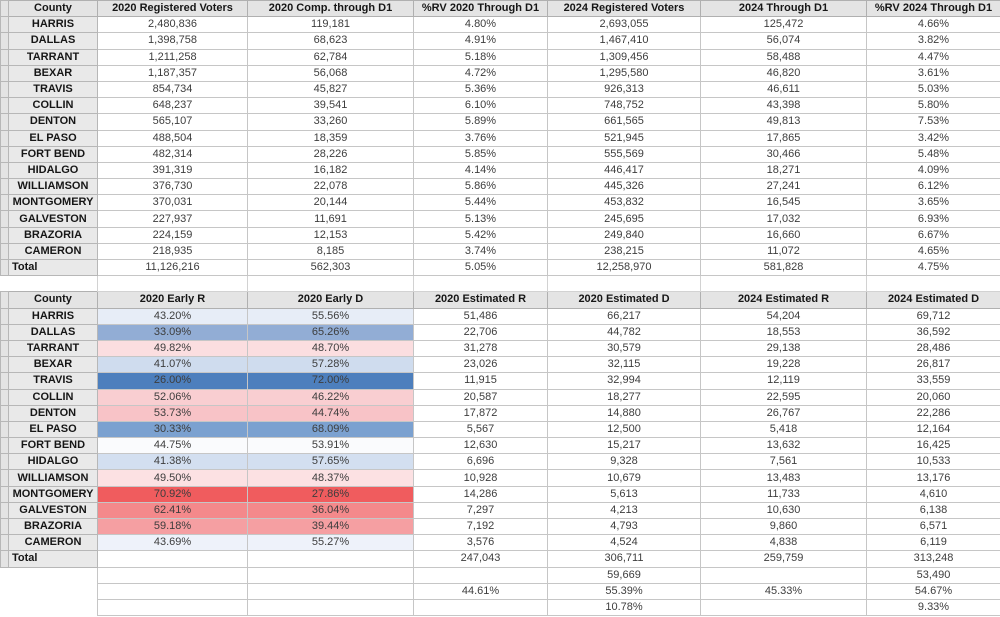 The height and width of the screenshot is (617, 1000). What do you see at coordinates (933, 478) in the screenshot?
I see `value-cell: 13,176` at bounding box center [933, 478].